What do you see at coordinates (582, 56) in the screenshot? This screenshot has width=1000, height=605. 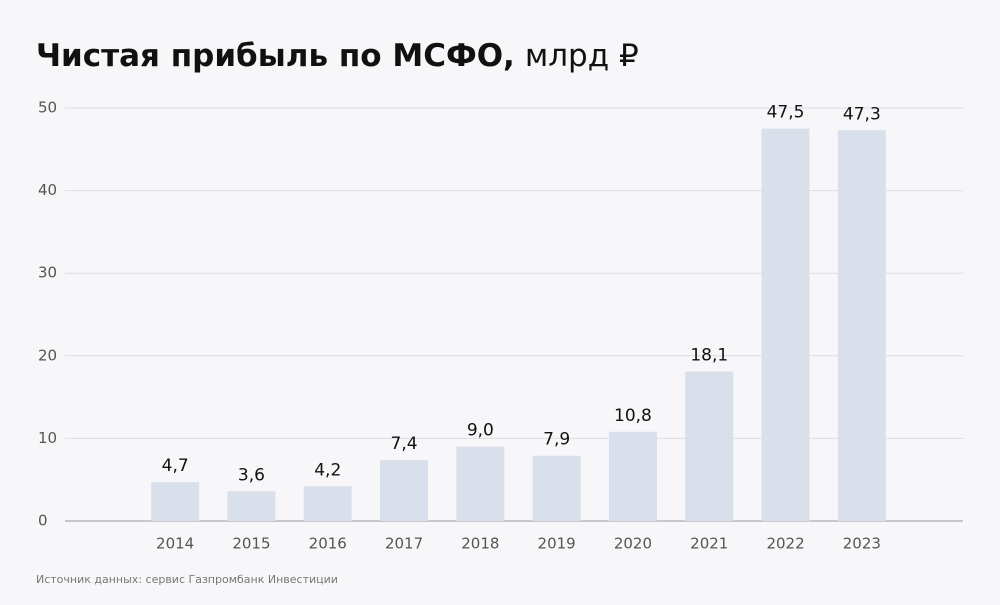 I see `chart-title-unit: млрд ₽` at bounding box center [582, 56].